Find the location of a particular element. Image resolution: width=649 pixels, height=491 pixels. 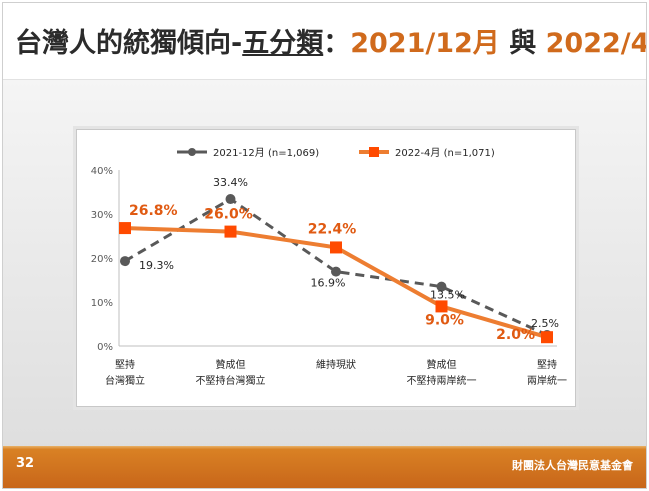

data-label-2022: 26.0% is located at coordinates (228, 215).